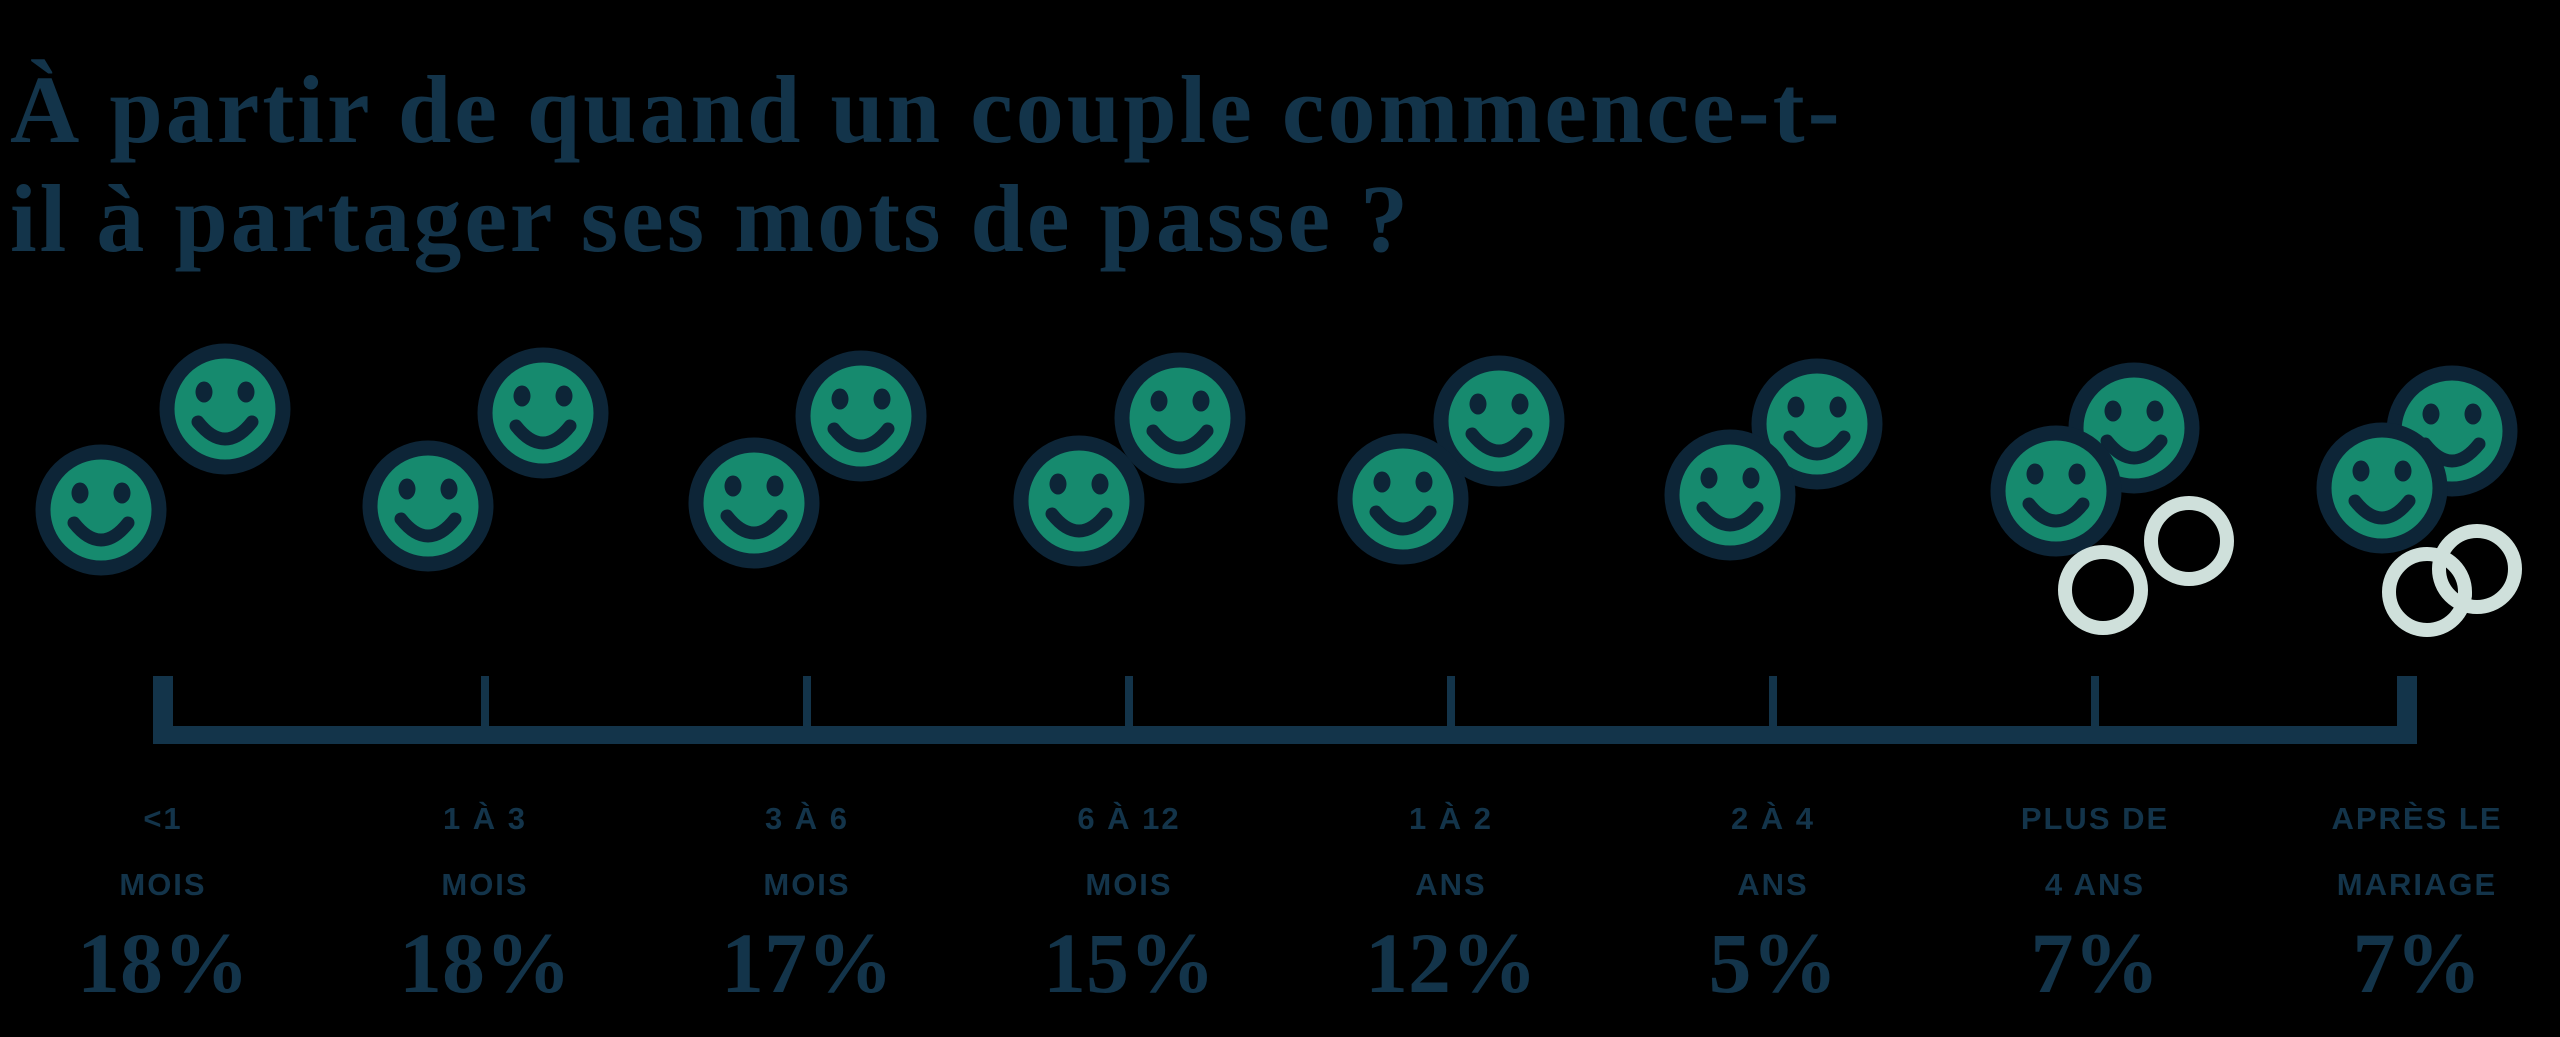 The image size is (2560, 1037). What do you see at coordinates (1129, 963) in the screenshot?
I see `category-value: 15%` at bounding box center [1129, 963].